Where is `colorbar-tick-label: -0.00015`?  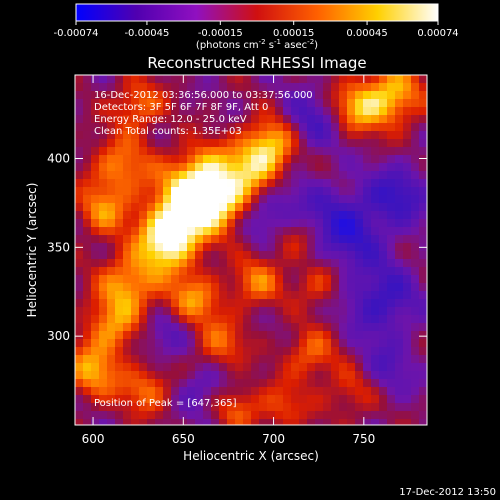
colorbar-tick-label: -0.00015 is located at coordinates (220, 33).